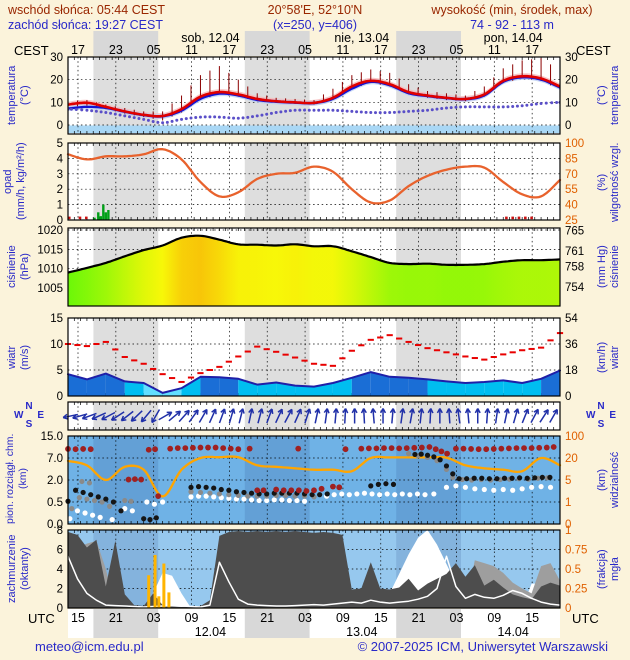  Describe the element at coordinates (210, 632) in the screenshot. I see `svg-text: 12.04` at that location.